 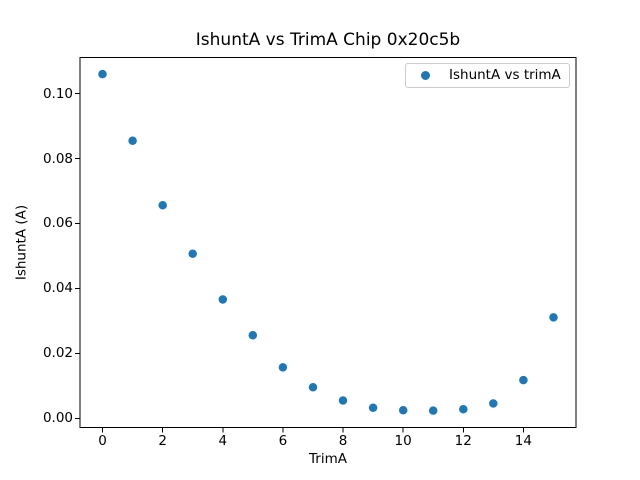 What do you see at coordinates (57, 418) in the screenshot?
I see `y-tick-label: 0.00` at bounding box center [57, 418].